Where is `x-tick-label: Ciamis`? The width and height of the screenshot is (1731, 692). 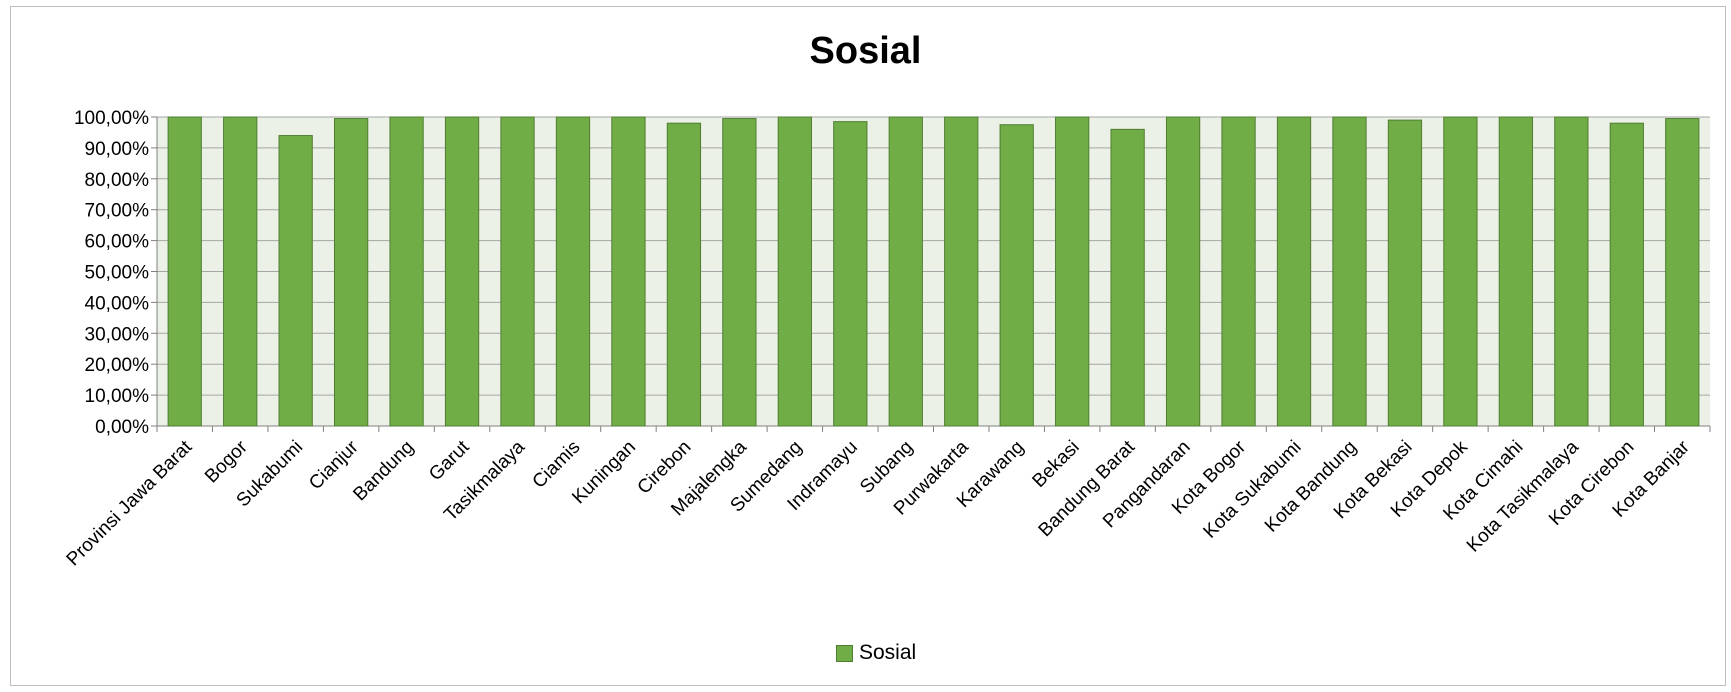 x-tick-label: Ciamis is located at coordinates (557, 465).